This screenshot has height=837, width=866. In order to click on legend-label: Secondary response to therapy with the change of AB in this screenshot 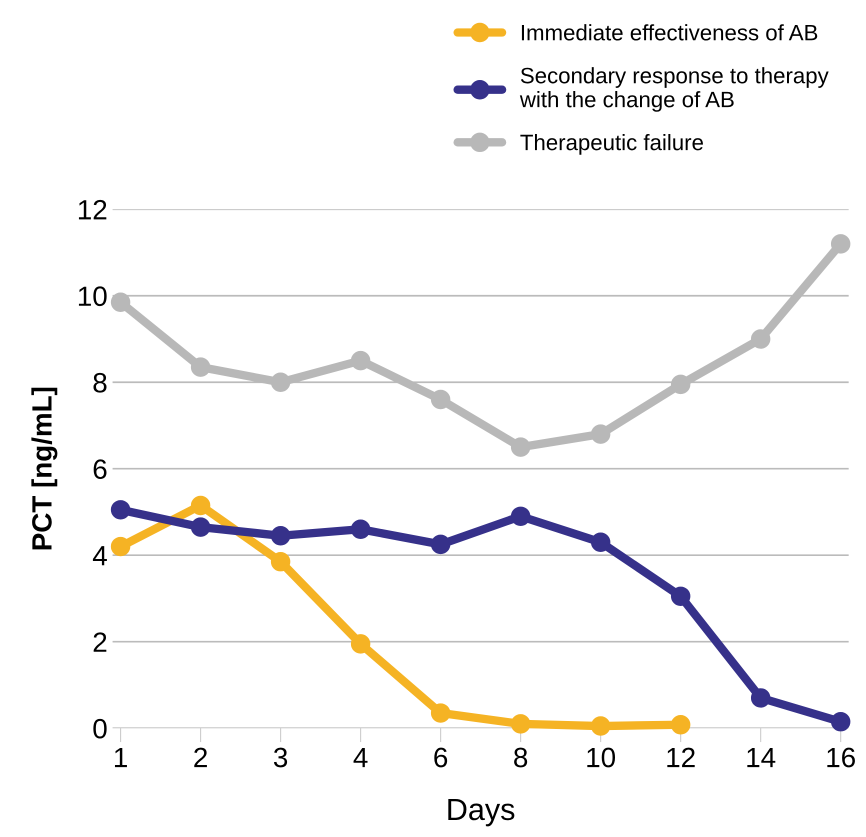, I will do `click(674, 89)`.